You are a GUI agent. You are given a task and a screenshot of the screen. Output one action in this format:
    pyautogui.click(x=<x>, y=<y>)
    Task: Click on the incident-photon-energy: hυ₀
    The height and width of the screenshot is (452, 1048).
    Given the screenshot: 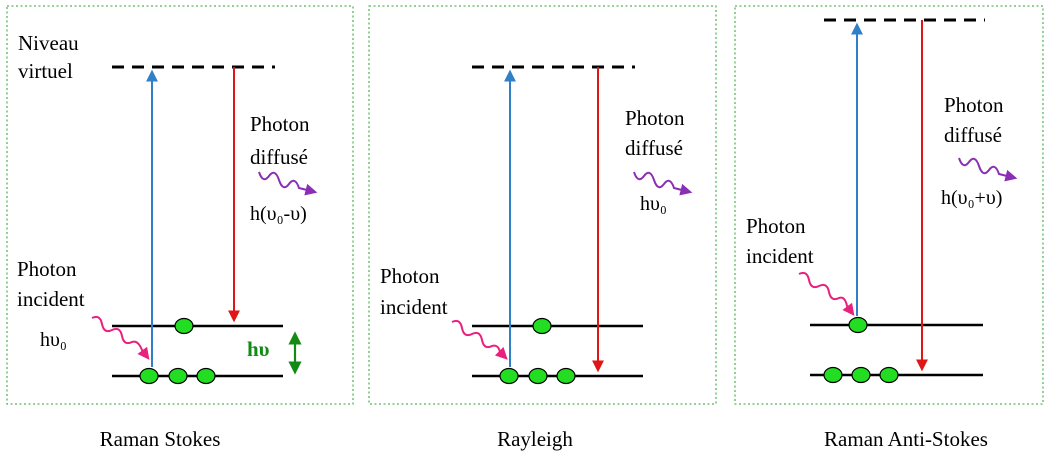 What is the action you would take?
    pyautogui.click(x=53, y=340)
    